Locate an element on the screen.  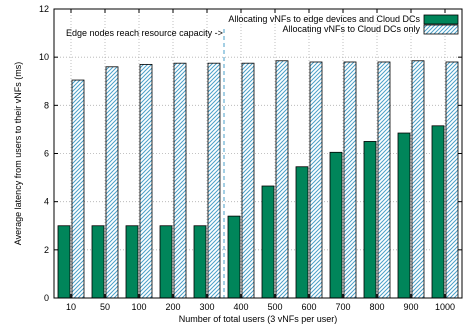
y-tick-label: 10 is located at coordinates (44, 57).